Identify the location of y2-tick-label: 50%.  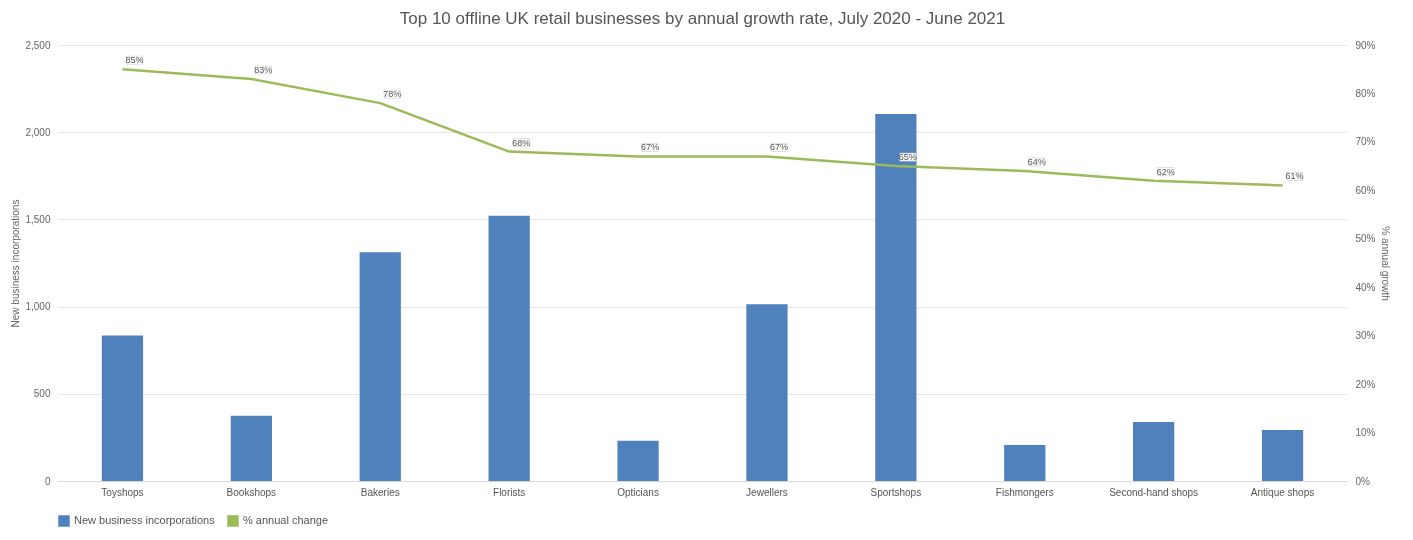
(1365, 239).